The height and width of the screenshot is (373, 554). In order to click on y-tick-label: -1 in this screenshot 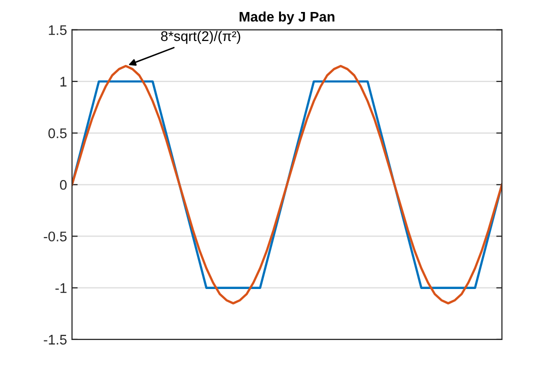, I will do `click(60, 288)`.